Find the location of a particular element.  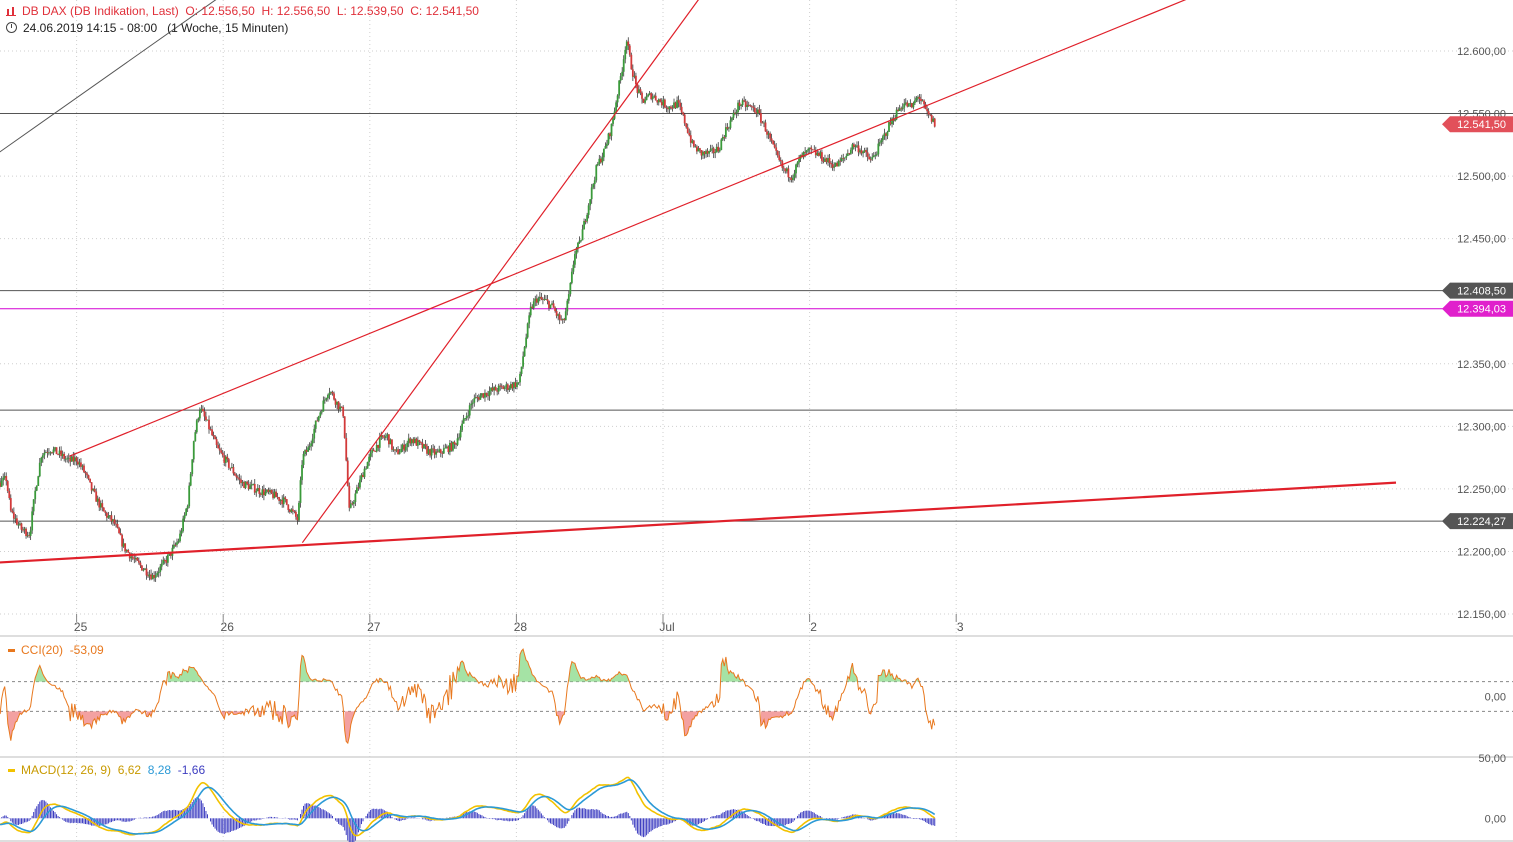

time-tick-label: 27 is located at coordinates (374, 627).